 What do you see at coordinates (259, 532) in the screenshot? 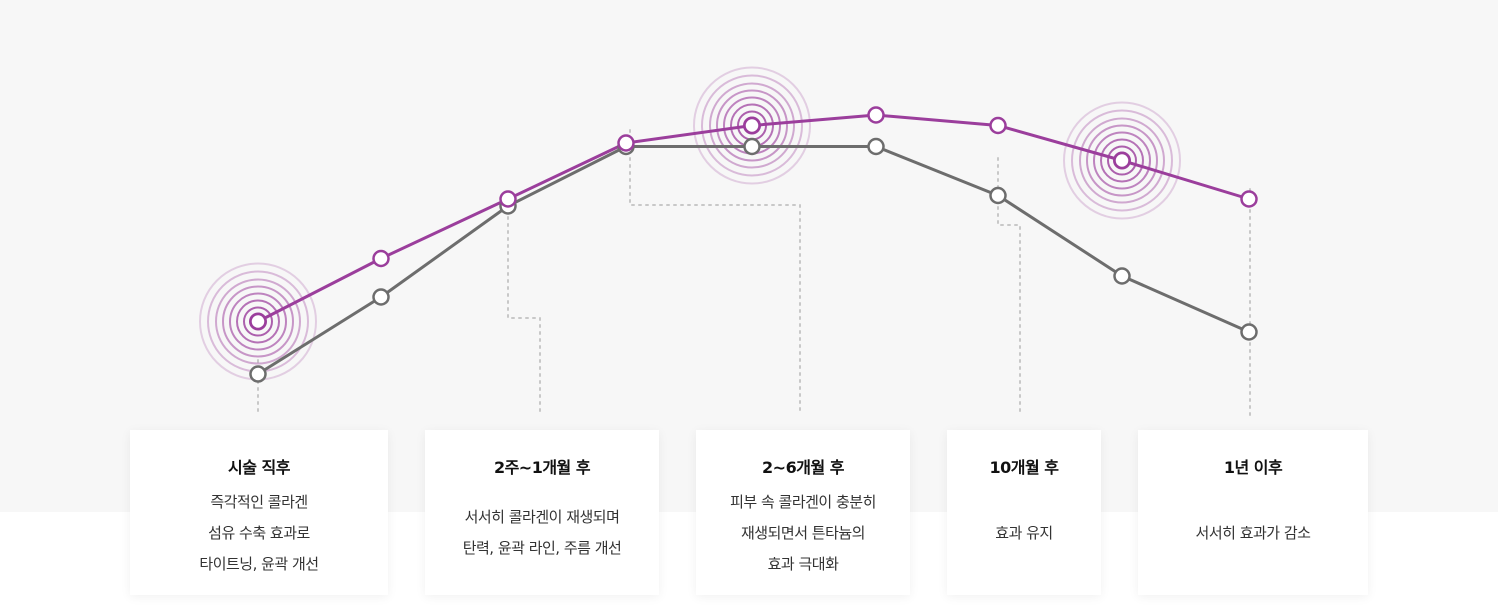
I see `stage-description: 즉각적인 콜라겐 섬유 수축 효과로 타이트닝, 윤곽 개선` at bounding box center [259, 532].